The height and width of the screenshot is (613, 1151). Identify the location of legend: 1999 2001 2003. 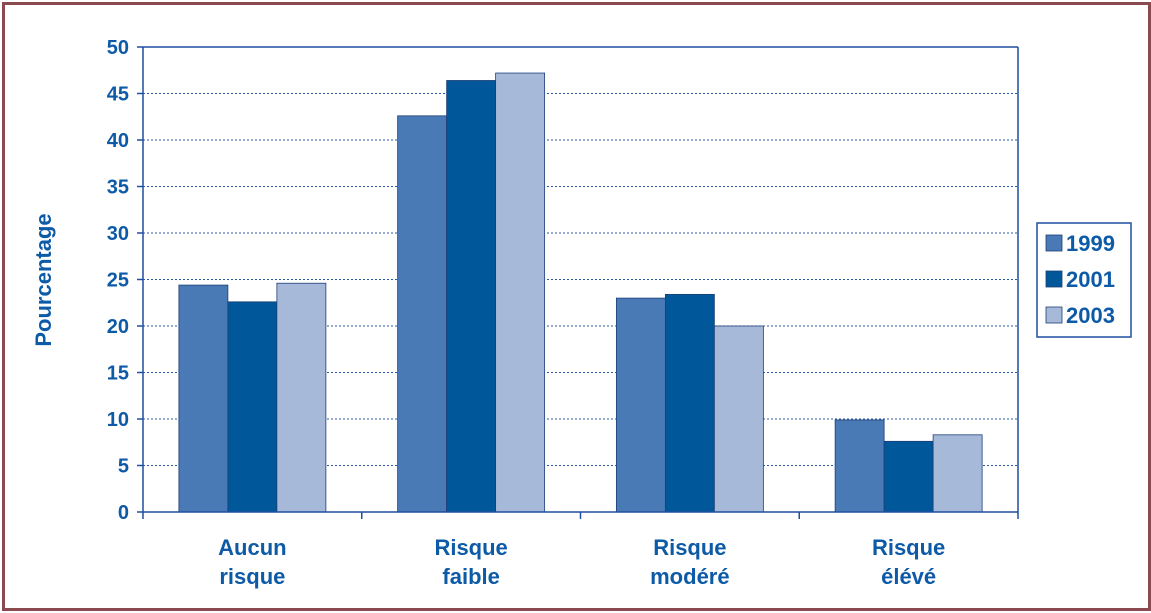
(1084, 280).